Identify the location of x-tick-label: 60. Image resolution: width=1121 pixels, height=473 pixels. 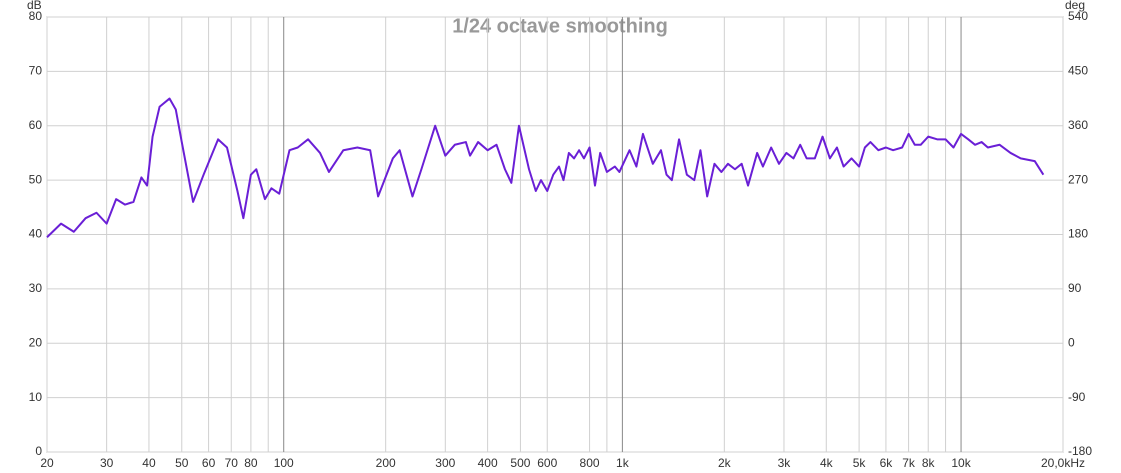
(209, 463).